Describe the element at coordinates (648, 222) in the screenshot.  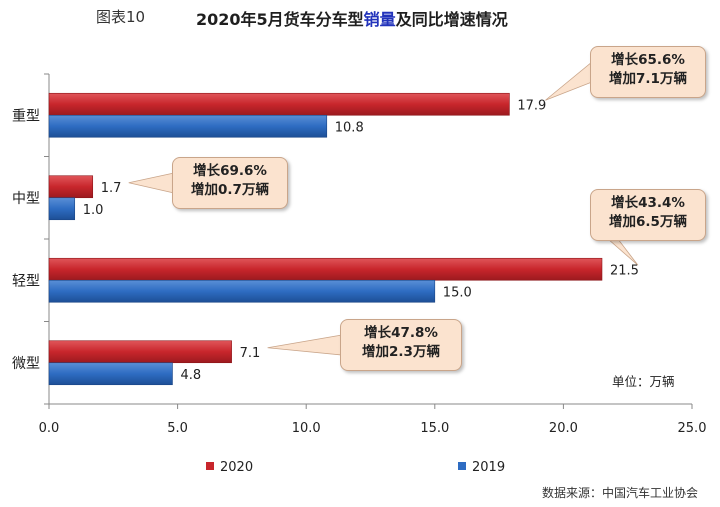
I see `callout-light-increase: 增加6.5万辆` at that location.